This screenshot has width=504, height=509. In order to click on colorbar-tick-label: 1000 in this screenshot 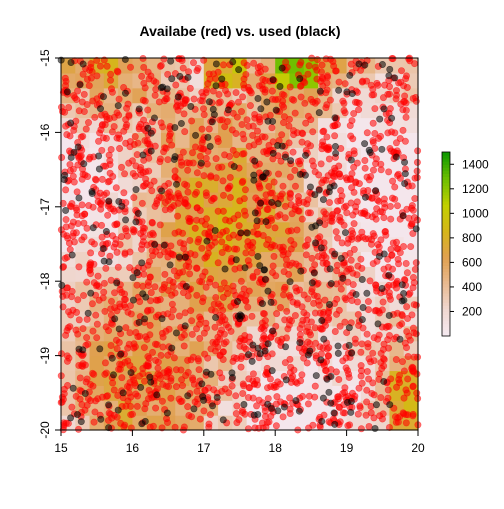, I will do `click(475, 213)`.